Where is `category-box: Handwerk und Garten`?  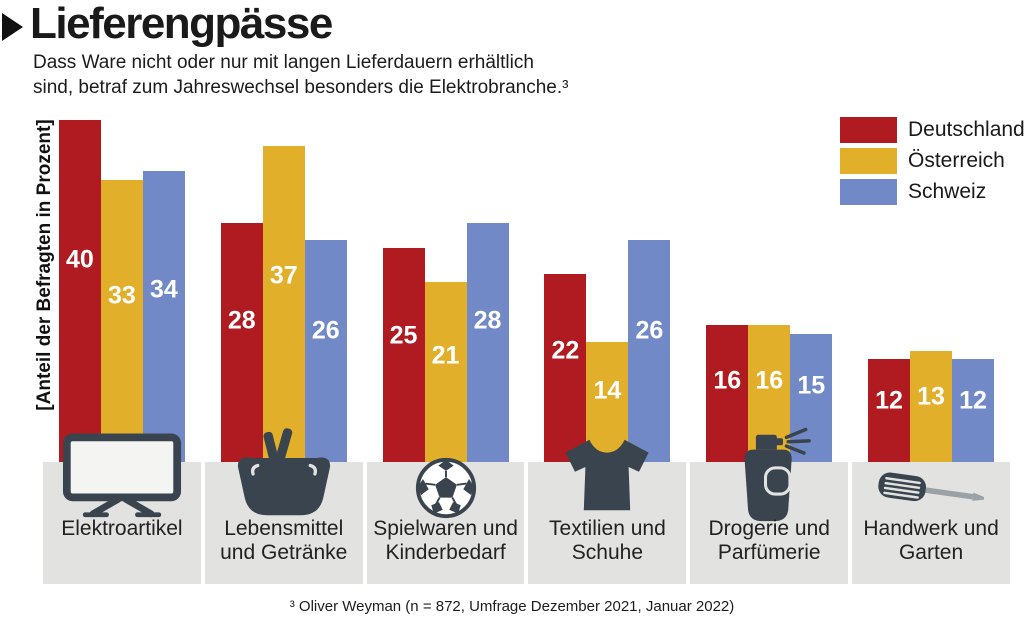
category-box: Handwerk und Garten is located at coordinates (931, 523).